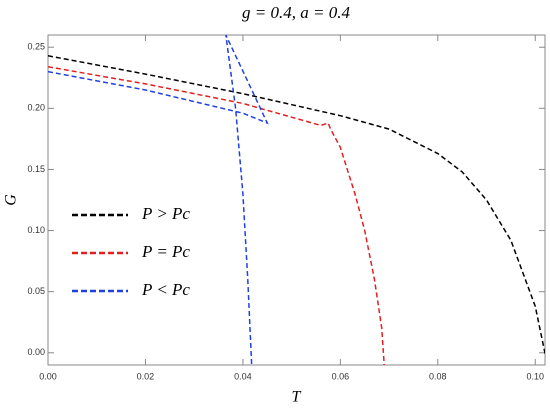 This screenshot has width=550, height=409. What do you see at coordinates (243, 376) in the screenshot?
I see `x-tick-label: 0.04` at bounding box center [243, 376].